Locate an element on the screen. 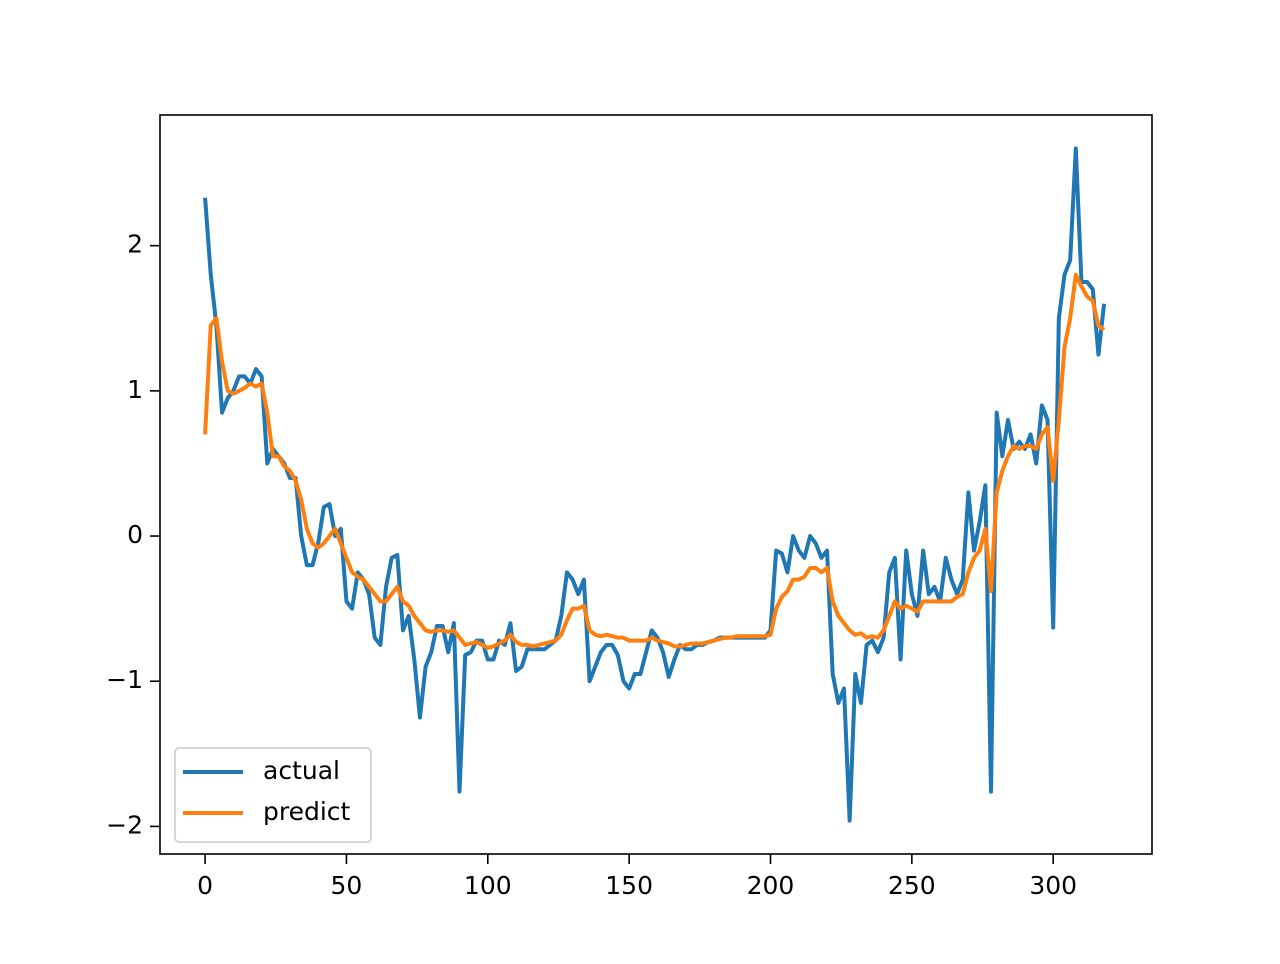  y-tick-label: 1 is located at coordinates (135, 389).